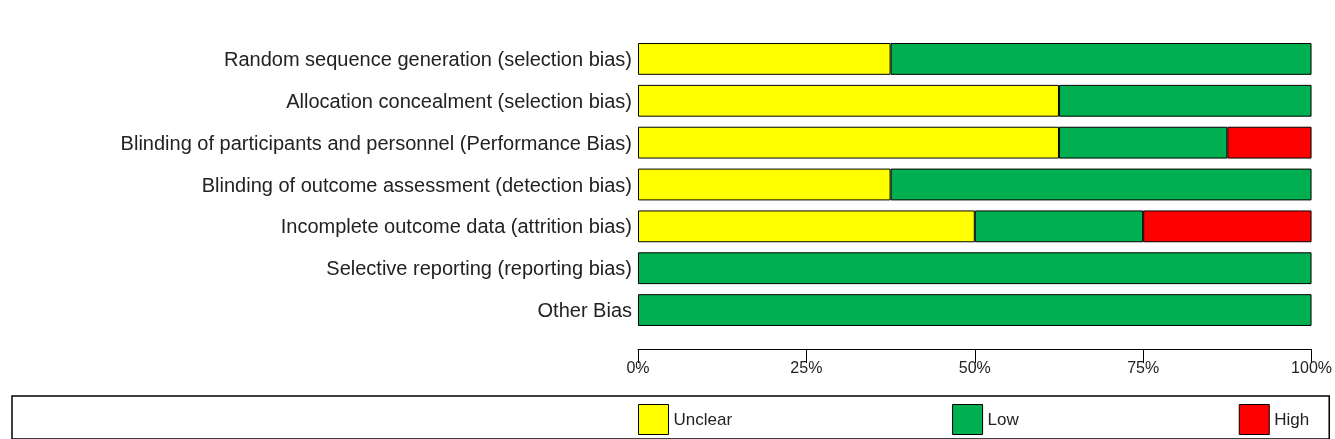  What do you see at coordinates (427, 58) in the screenshot?
I see `y-tick-label: Random sequence generation (selection bias)` at bounding box center [427, 58].